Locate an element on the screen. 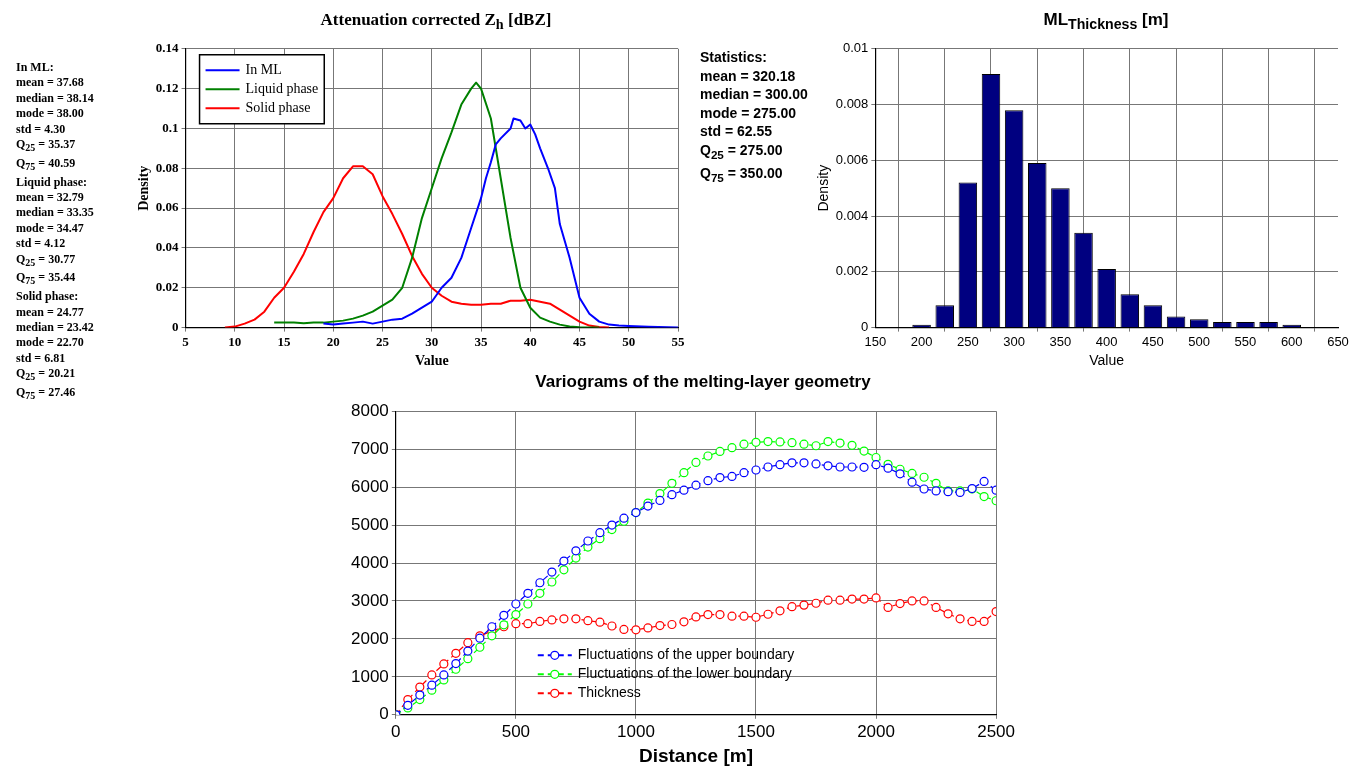  x-tick-label: 350 is located at coordinates (1060, 341).